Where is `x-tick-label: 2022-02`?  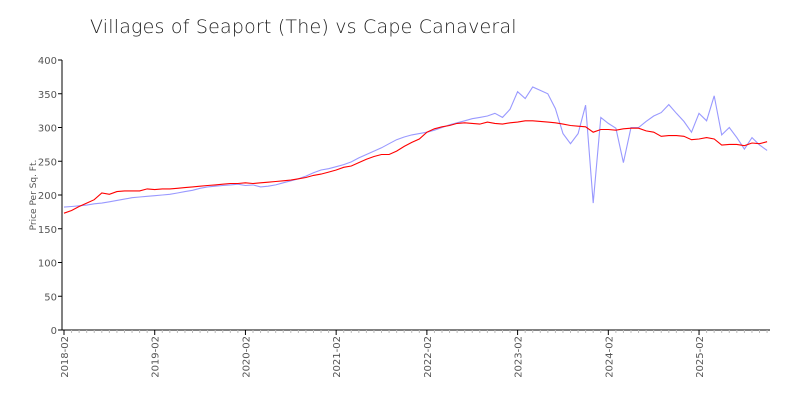 x-tick-label: 2022-02 is located at coordinates (428, 357).